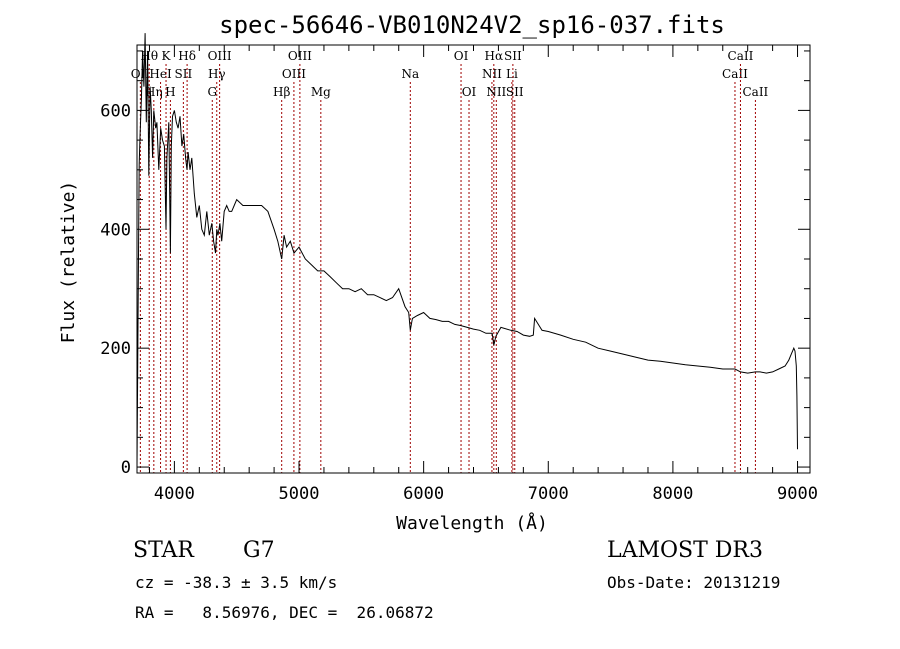 The image size is (900, 649). What do you see at coordinates (548, 494) in the screenshot?
I see `x-tick-label: 7000` at bounding box center [548, 494].